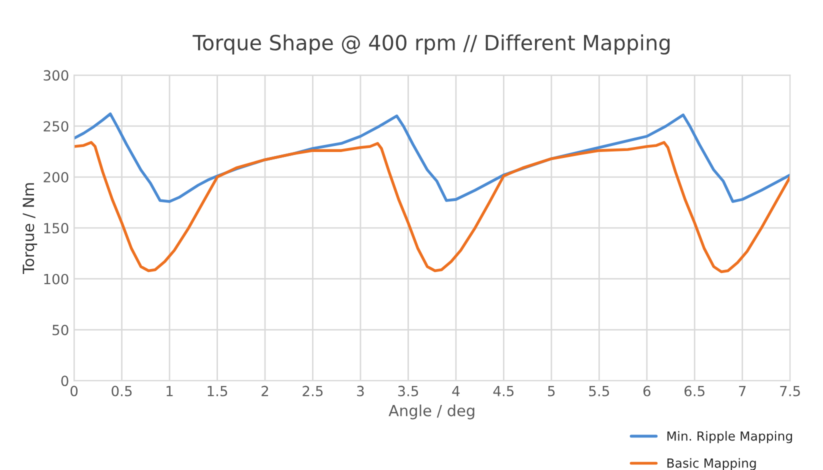  I want to click on legend-label: Basic Mapping, so click(711, 464).